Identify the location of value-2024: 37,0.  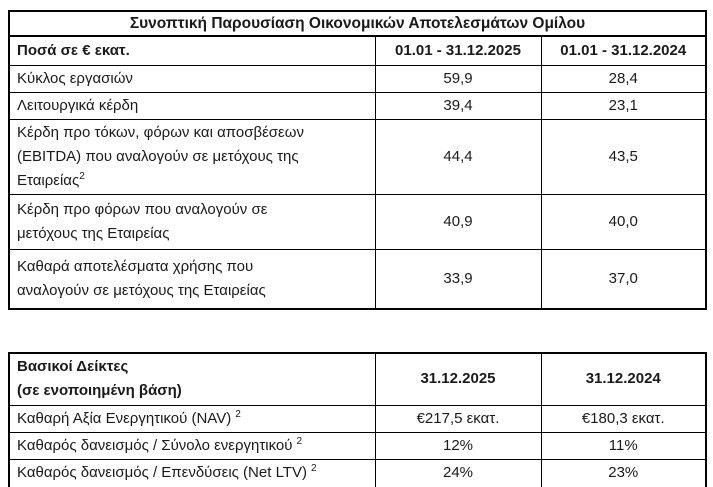
(623, 279).